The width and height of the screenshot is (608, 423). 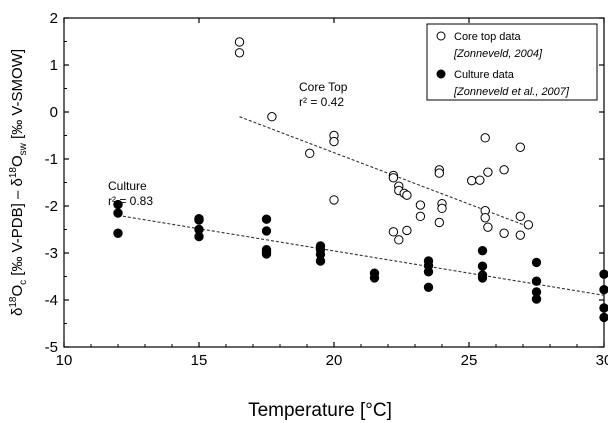 I want to click on culture-r2: r² = 0.83, so click(x=130, y=201).